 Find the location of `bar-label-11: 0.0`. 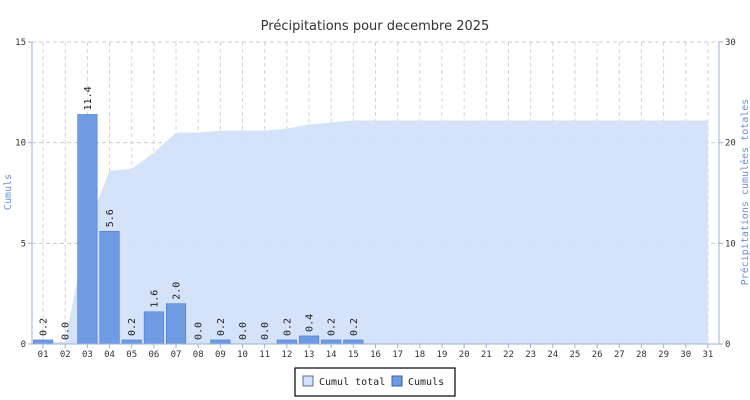

bar-label-11: 0.0 is located at coordinates (265, 331).